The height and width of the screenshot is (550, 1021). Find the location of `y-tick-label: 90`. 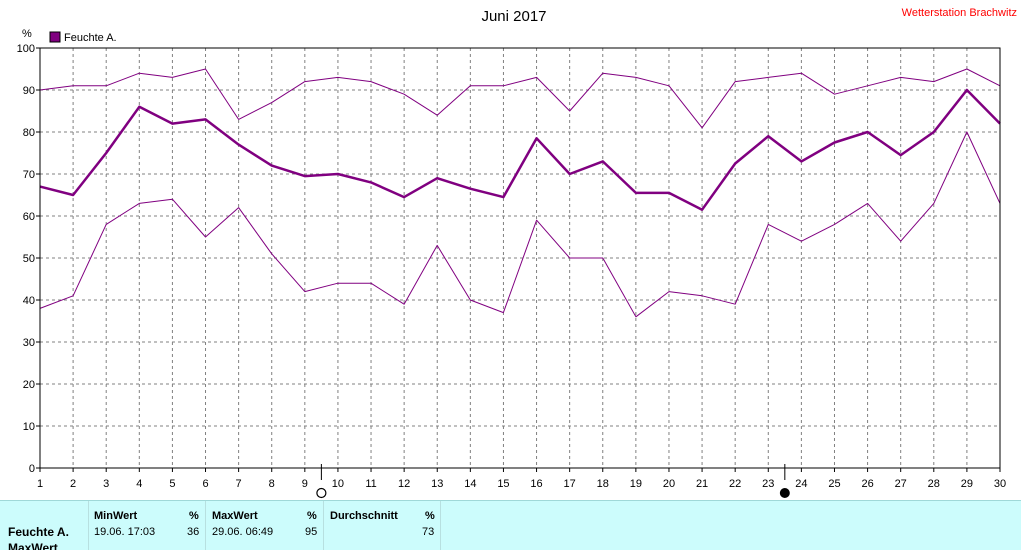

y-tick-label: 90 is located at coordinates (29, 91).